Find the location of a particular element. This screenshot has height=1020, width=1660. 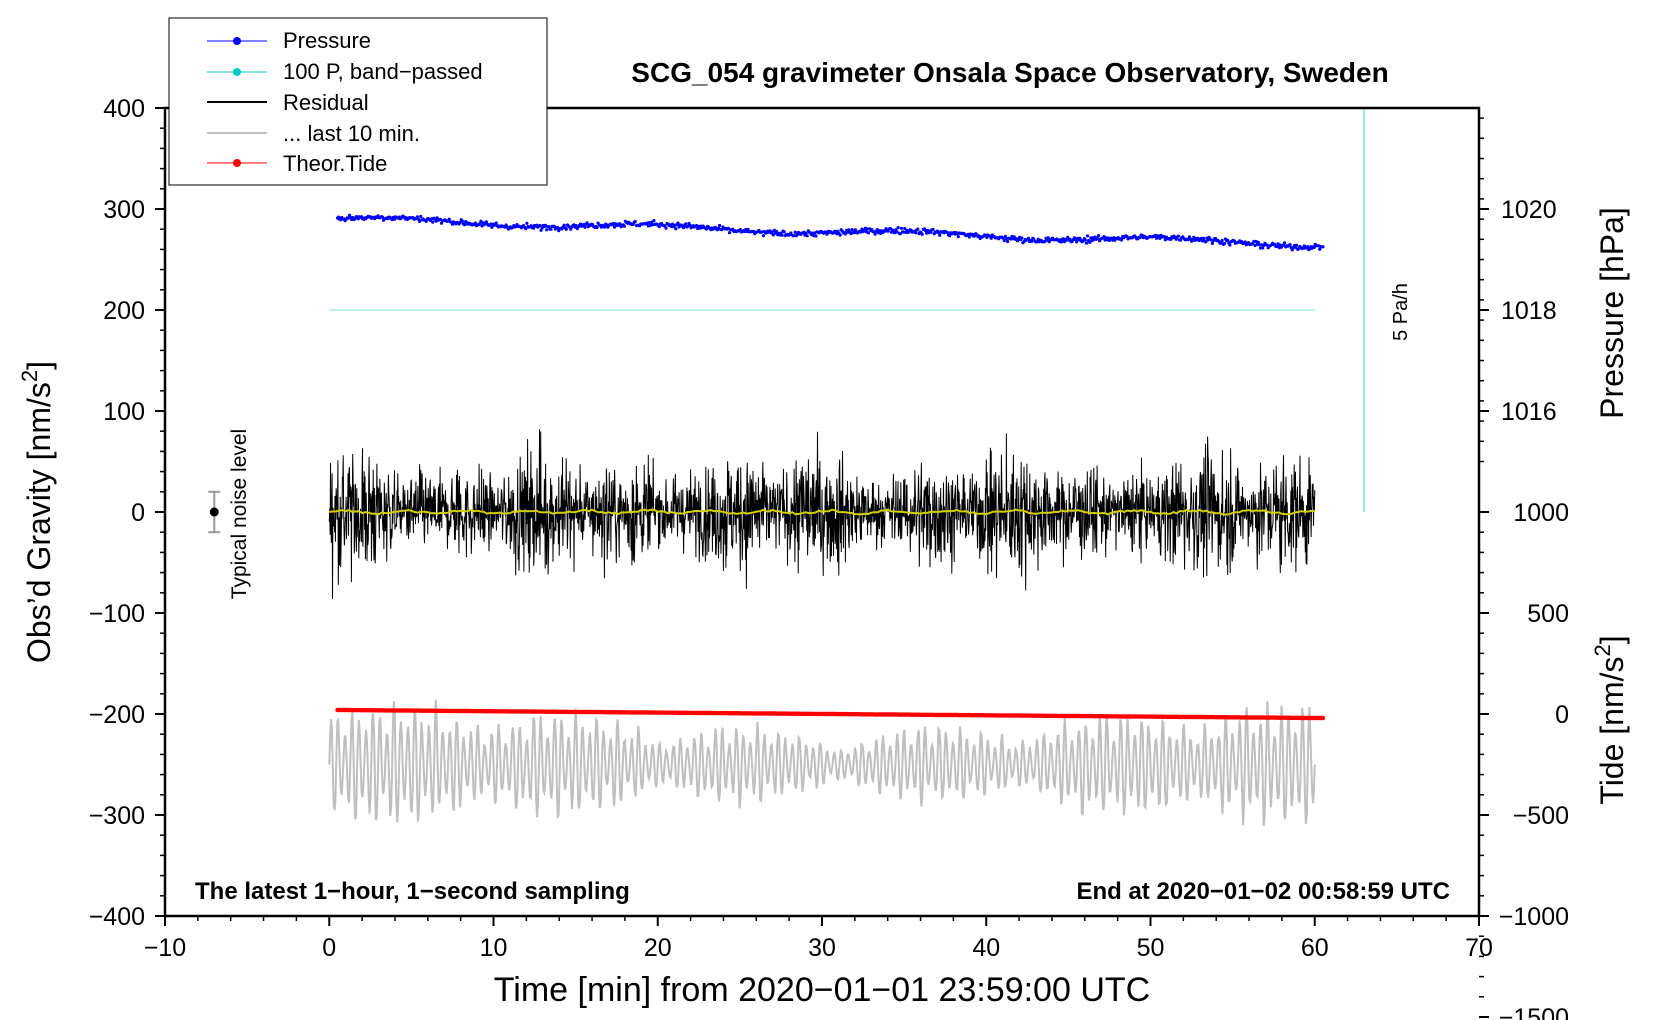

legend-label-last10: ... last 10 min. is located at coordinates (351, 133).